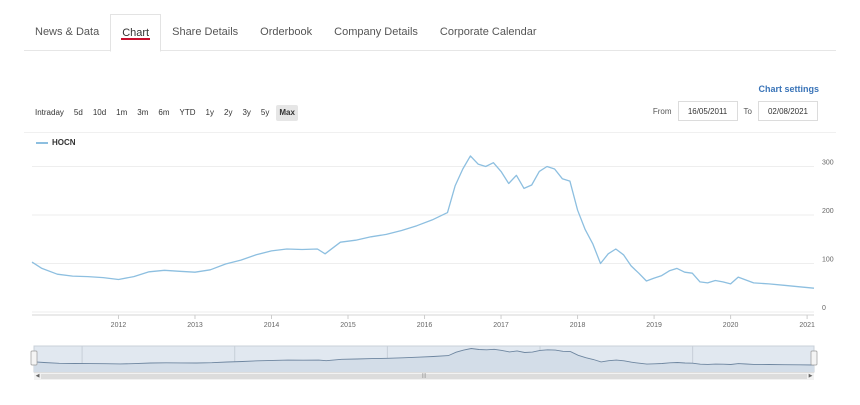 The width and height of the screenshot is (860, 405). What do you see at coordinates (78, 113) in the screenshot?
I see `range-button-5d: 5d` at bounding box center [78, 113].